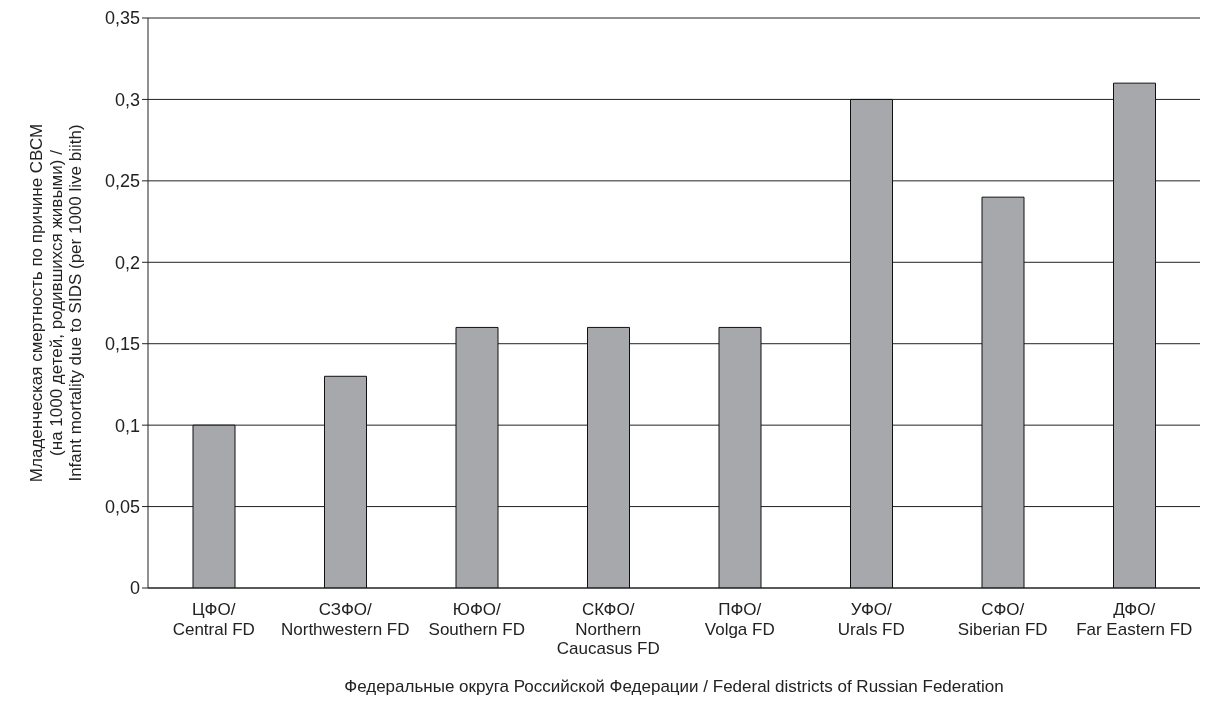  Describe the element at coordinates (476, 619) in the screenshot. I see `x-tick-label: ЮФО/ Southern FD` at that location.